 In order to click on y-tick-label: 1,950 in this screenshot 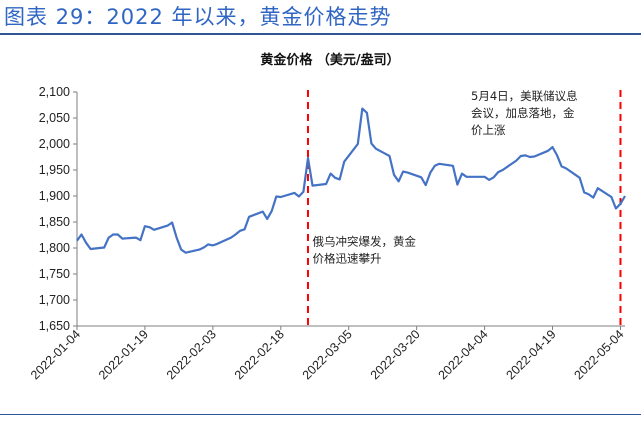, I will do `click(54, 170)`.